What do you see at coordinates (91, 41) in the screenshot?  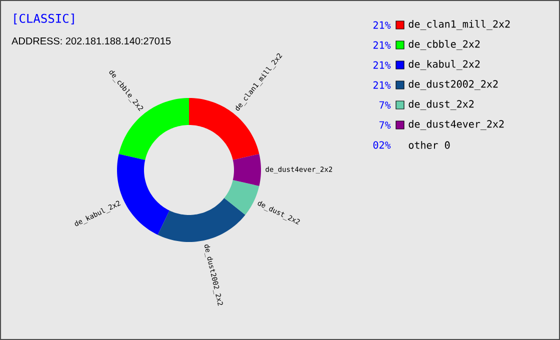 I see `text: ADDRESS: 202.181.188.140:27015` at bounding box center [91, 41].